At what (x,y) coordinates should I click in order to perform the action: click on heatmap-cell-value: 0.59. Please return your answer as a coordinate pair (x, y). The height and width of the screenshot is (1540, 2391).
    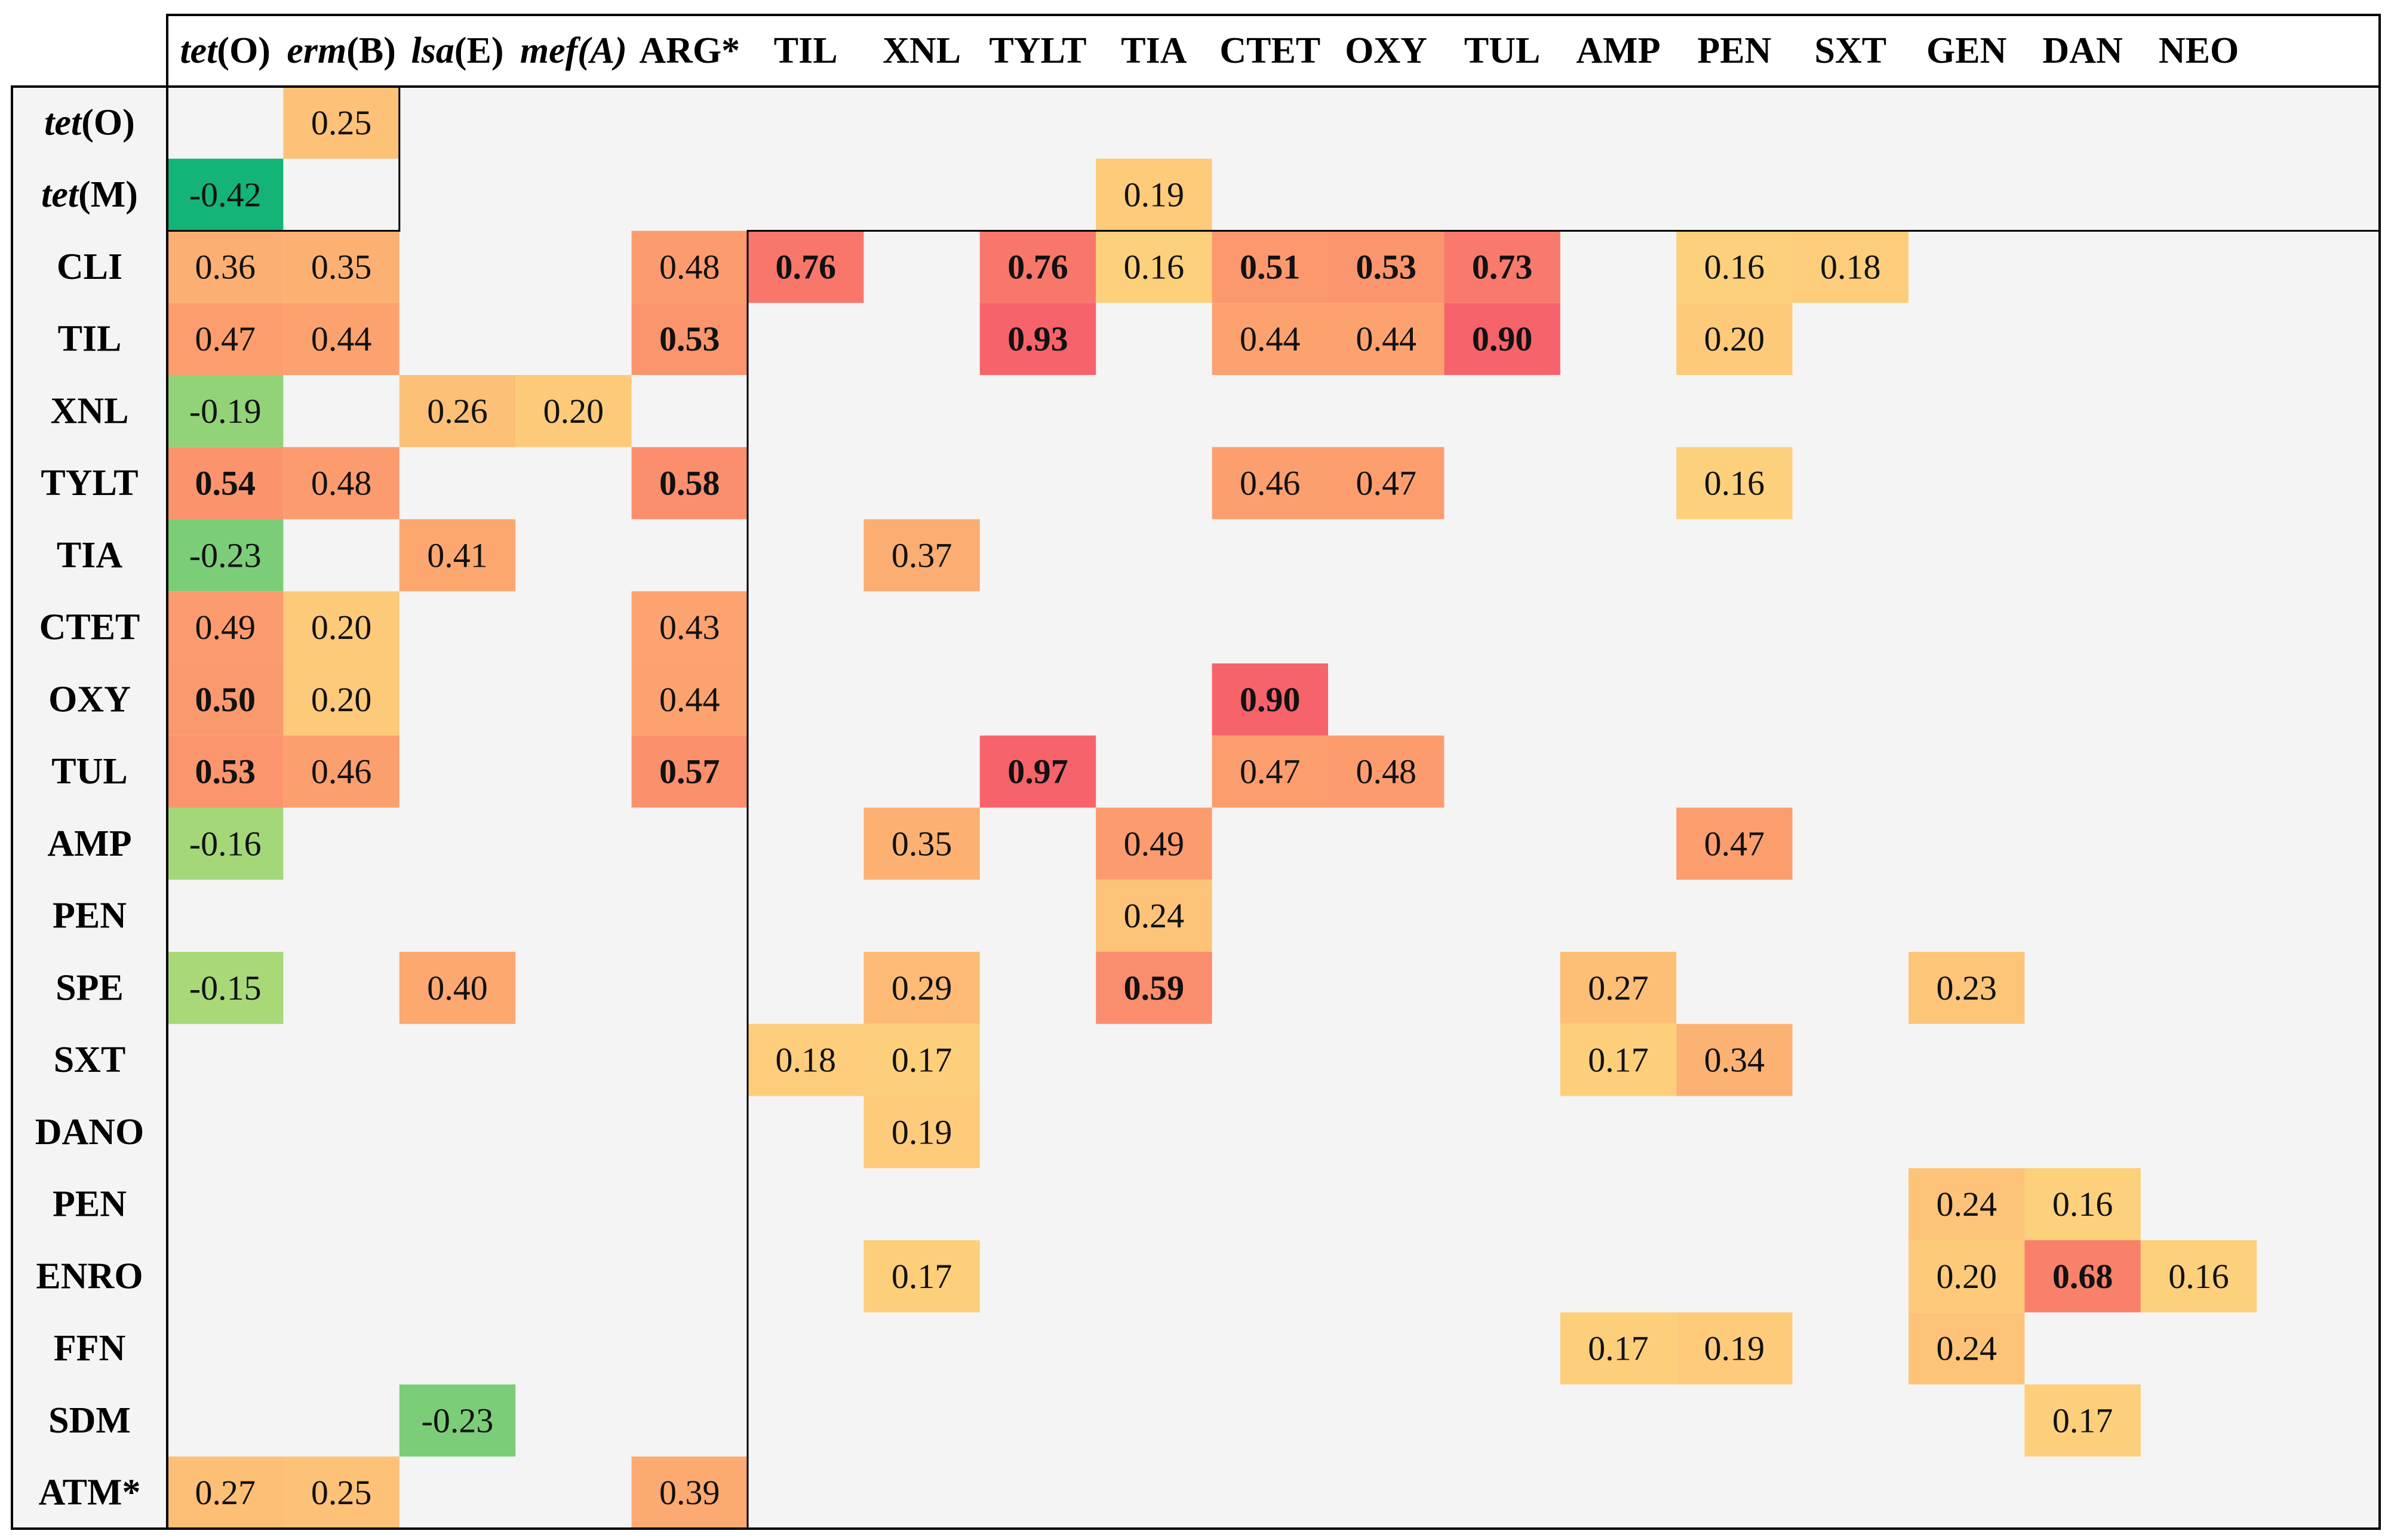
    Looking at the image, I should click on (1154, 988).